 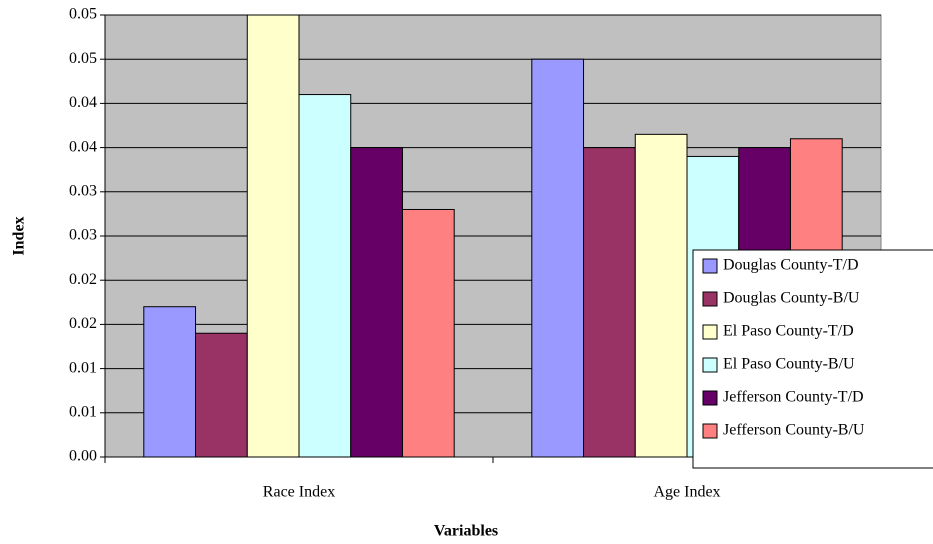 What do you see at coordinates (793, 397) in the screenshot?
I see `legend-label: Jefferson County-T/D` at bounding box center [793, 397].